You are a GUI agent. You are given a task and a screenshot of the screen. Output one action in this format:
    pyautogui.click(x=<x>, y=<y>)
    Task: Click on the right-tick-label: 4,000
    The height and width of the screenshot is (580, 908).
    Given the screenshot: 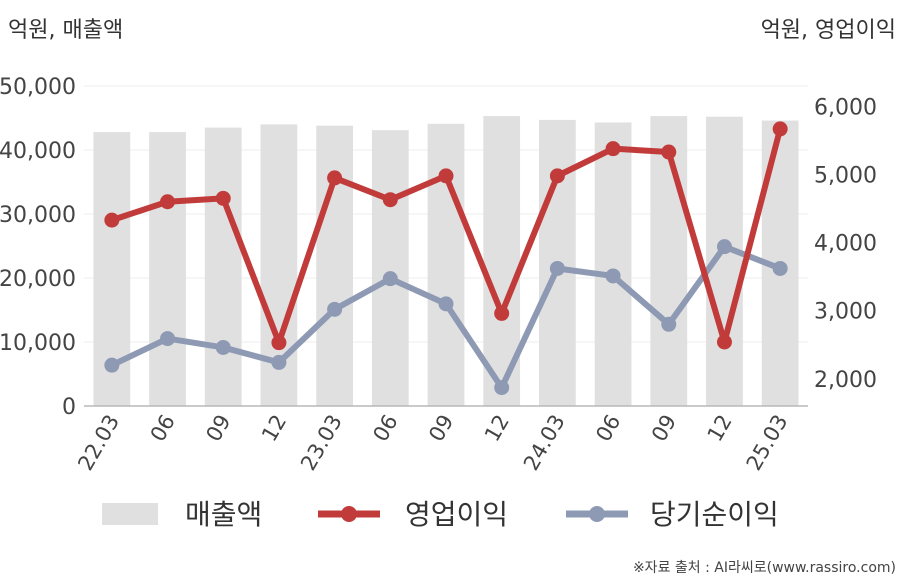 What is the action you would take?
    pyautogui.click(x=845, y=244)
    